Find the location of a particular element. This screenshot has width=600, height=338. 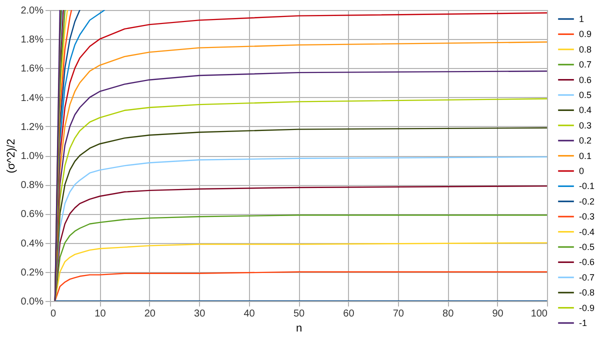

y-tick-label: 1.4% is located at coordinates (32, 98).